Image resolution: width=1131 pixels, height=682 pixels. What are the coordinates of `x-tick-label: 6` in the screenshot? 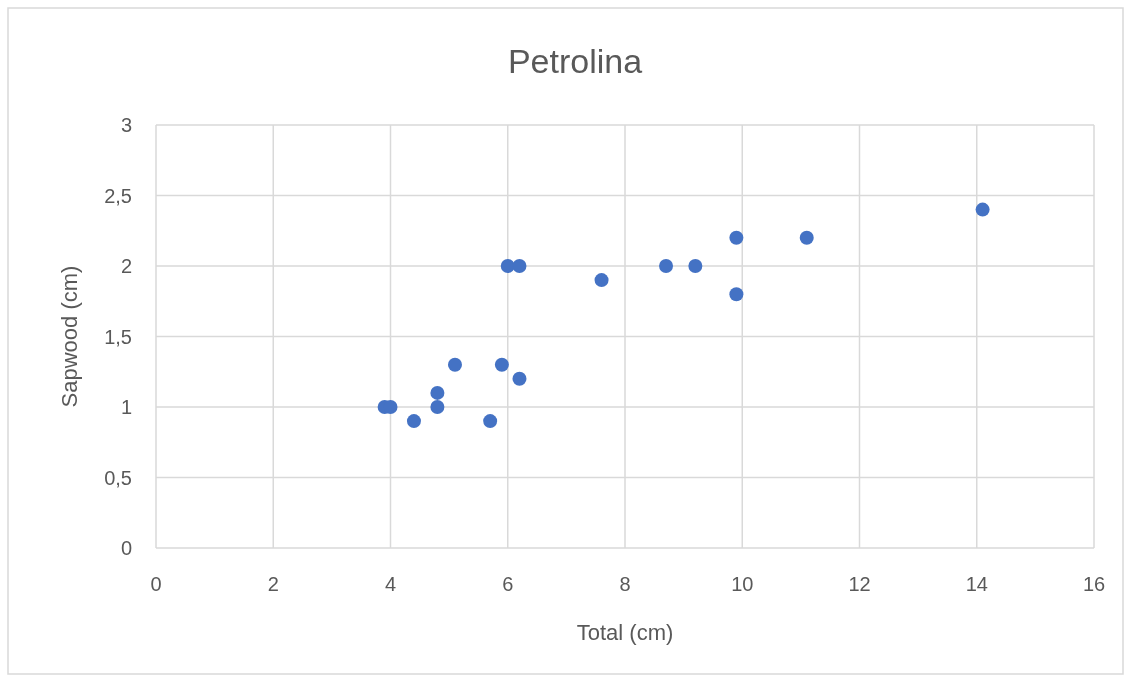 It's located at (508, 584).